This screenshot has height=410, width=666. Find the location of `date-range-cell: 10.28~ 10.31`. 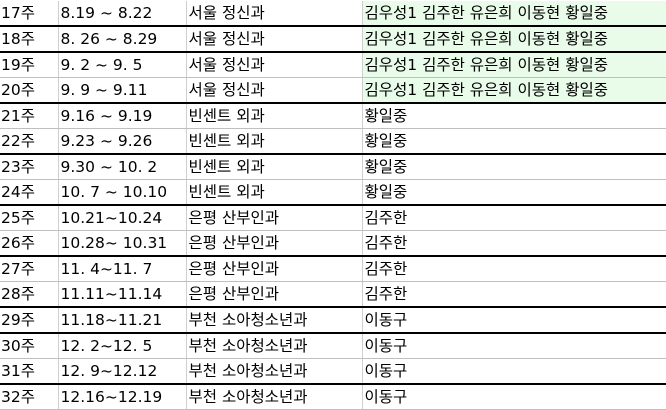

date-range-cell: 10.28~ 10.31 is located at coordinates (122, 244).